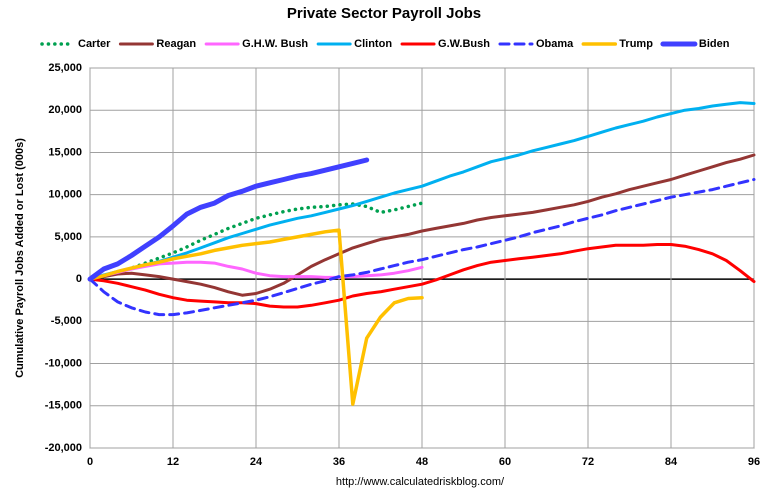 The image size is (768, 494). What do you see at coordinates (68, 237) in the screenshot?
I see `y-tick-label: 5,000` at bounding box center [68, 237].